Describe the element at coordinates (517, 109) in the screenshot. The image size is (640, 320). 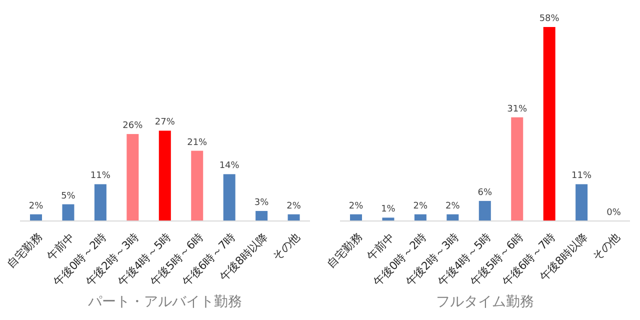
I see `data-label: 31%` at that location.